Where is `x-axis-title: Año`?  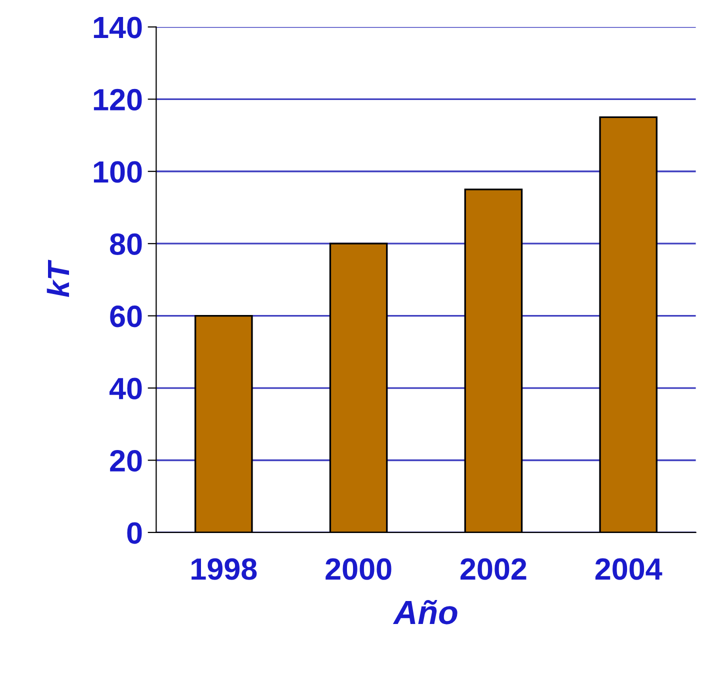
x-axis-title: Año is located at coordinates (425, 612).